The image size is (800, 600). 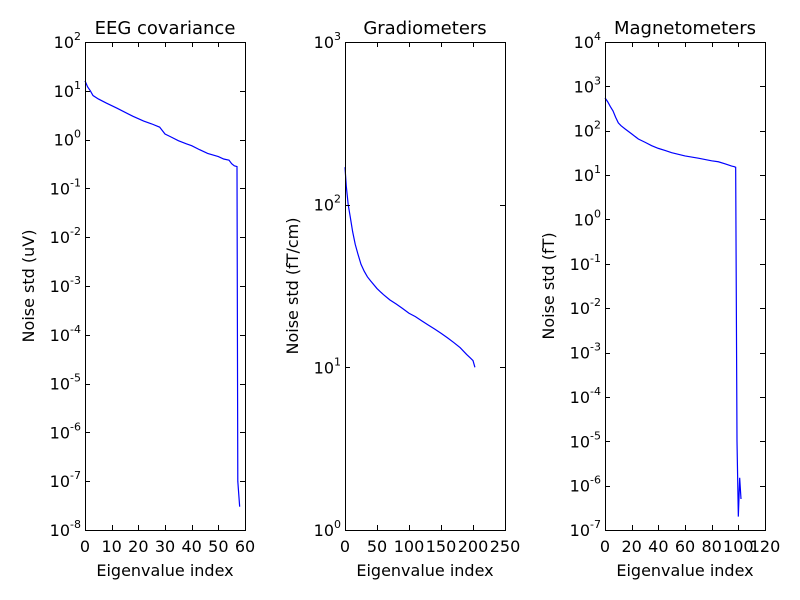 I want to click on panel-grad-xtick-label: 150, so click(x=441, y=546).